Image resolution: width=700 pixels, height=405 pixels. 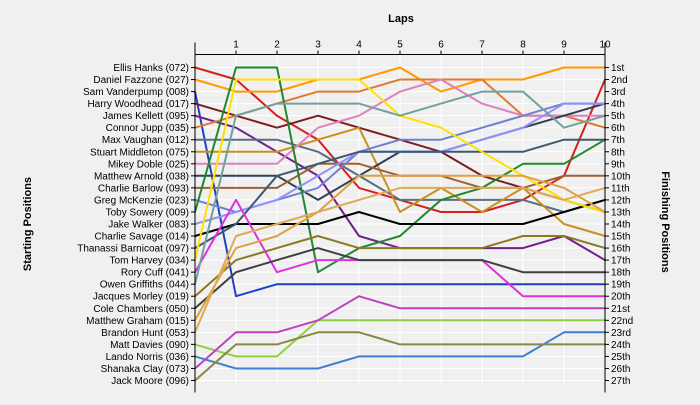 I want to click on lap-tick-label: 9, so click(x=564, y=45).